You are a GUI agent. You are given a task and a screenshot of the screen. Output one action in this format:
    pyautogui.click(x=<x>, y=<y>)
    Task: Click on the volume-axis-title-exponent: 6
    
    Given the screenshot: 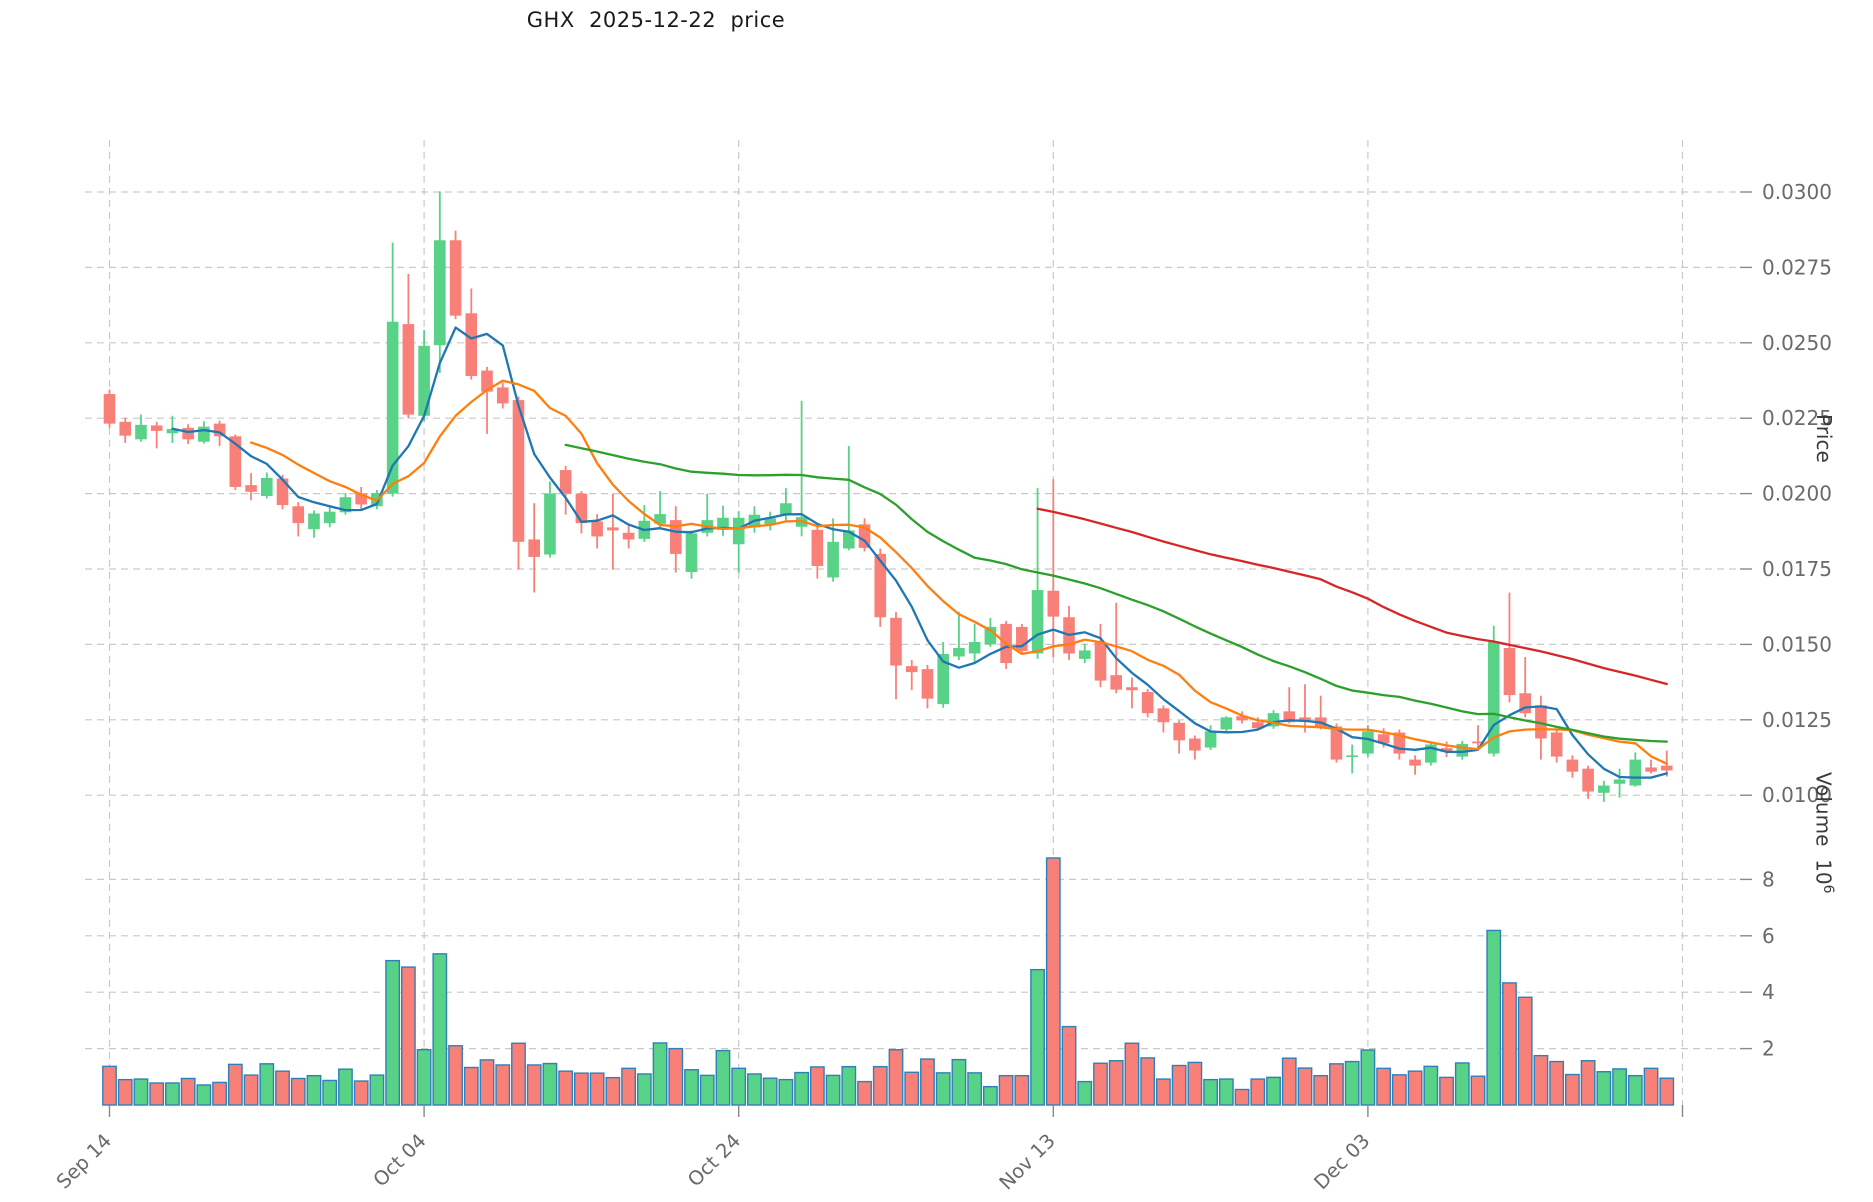 What is the action you would take?
    pyautogui.click(x=1828, y=889)
    